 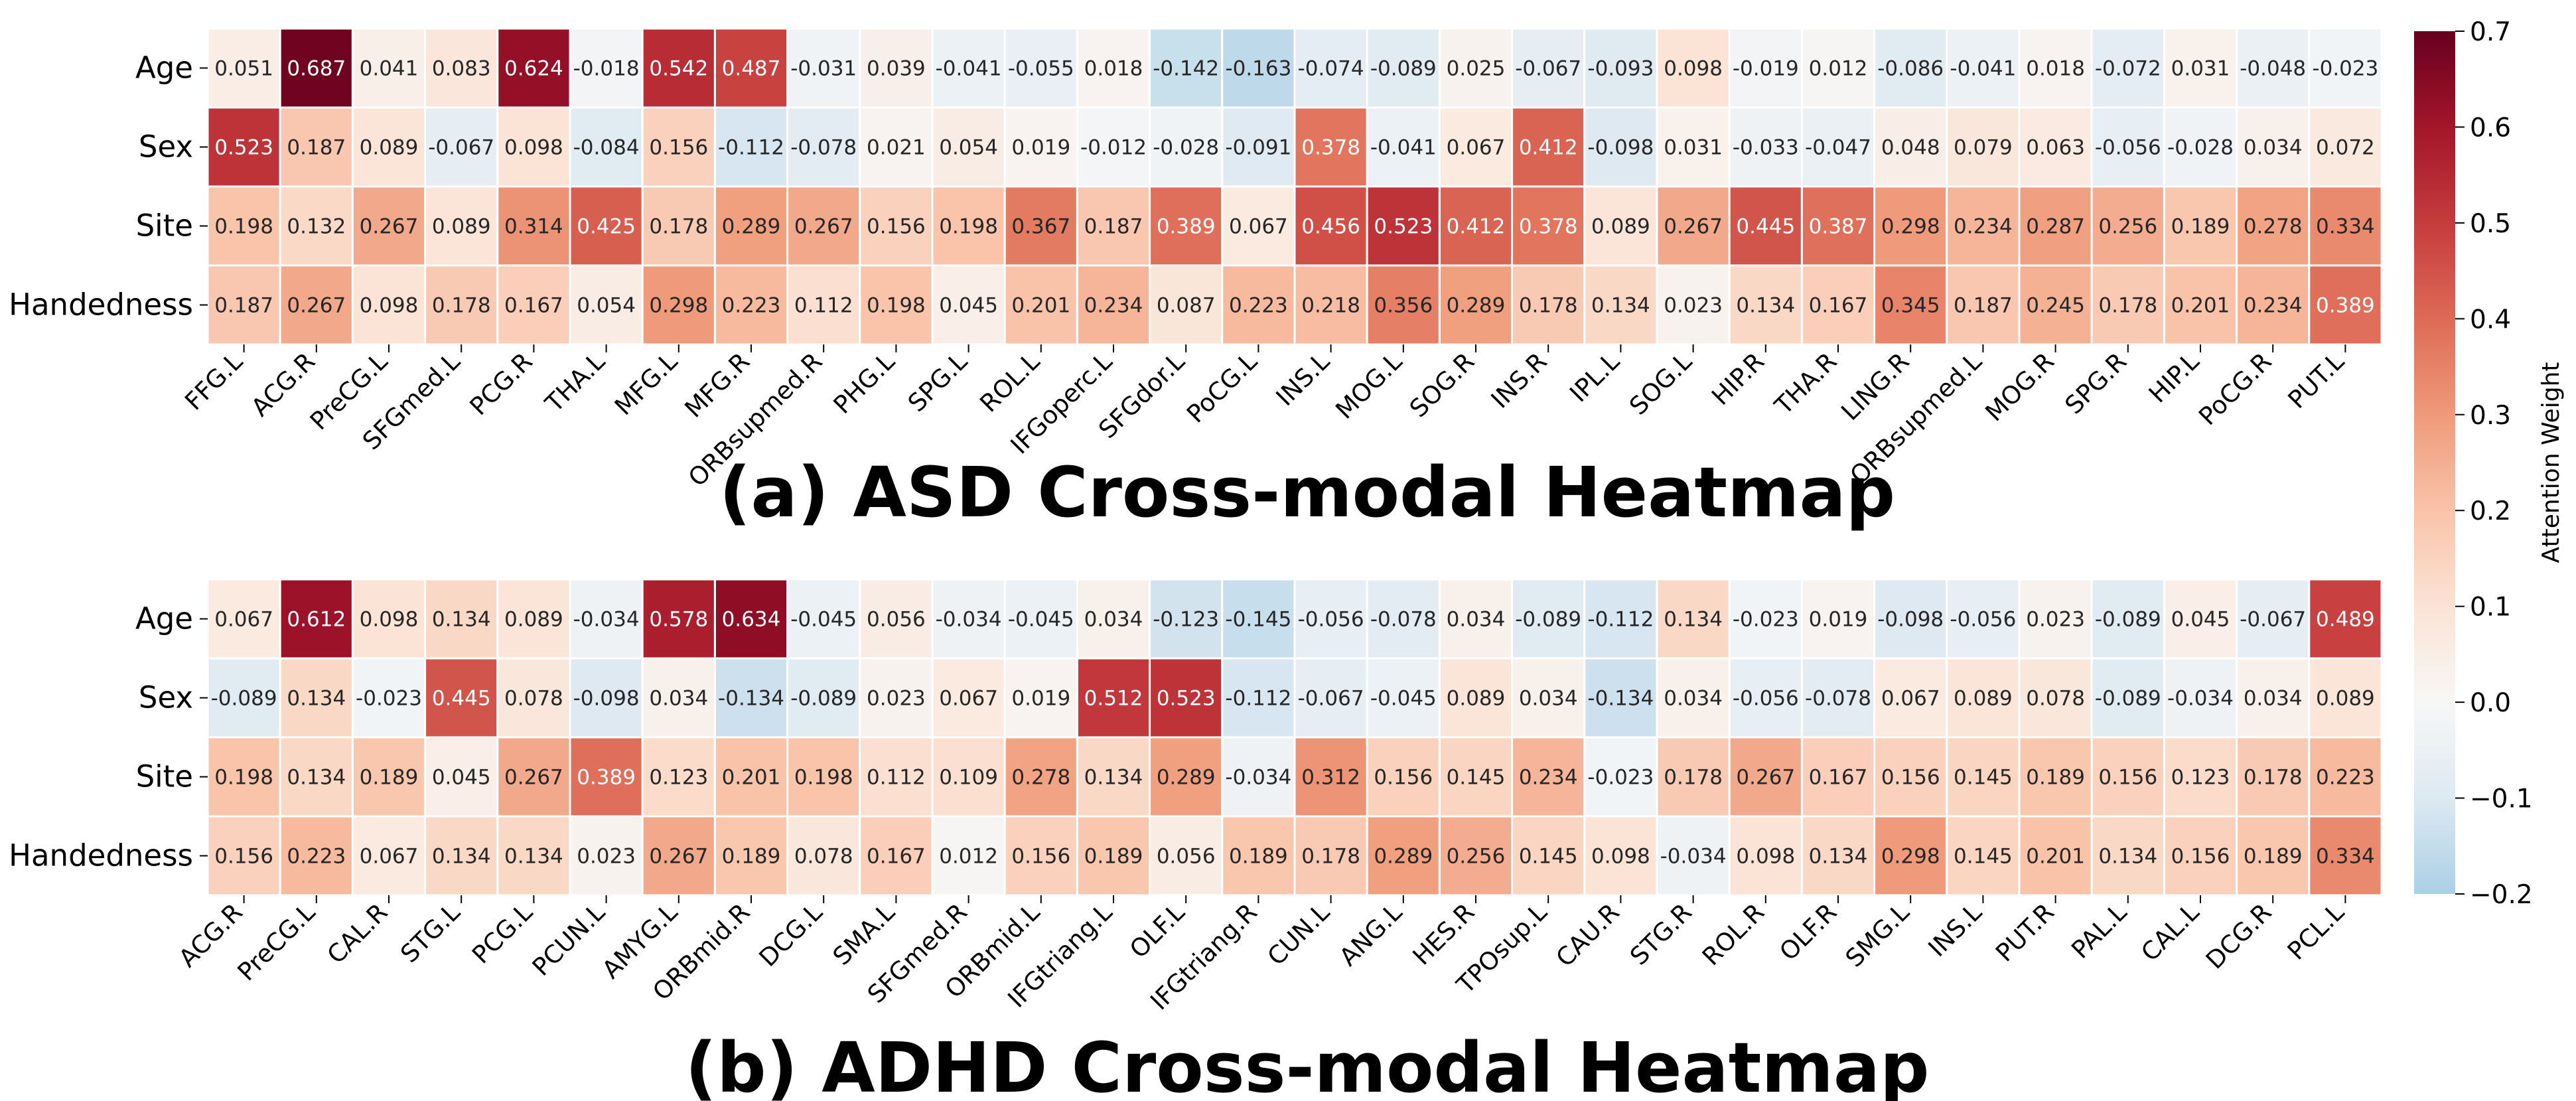 I want to click on asd-cell-value: 0.234, so click(x=2273, y=306).